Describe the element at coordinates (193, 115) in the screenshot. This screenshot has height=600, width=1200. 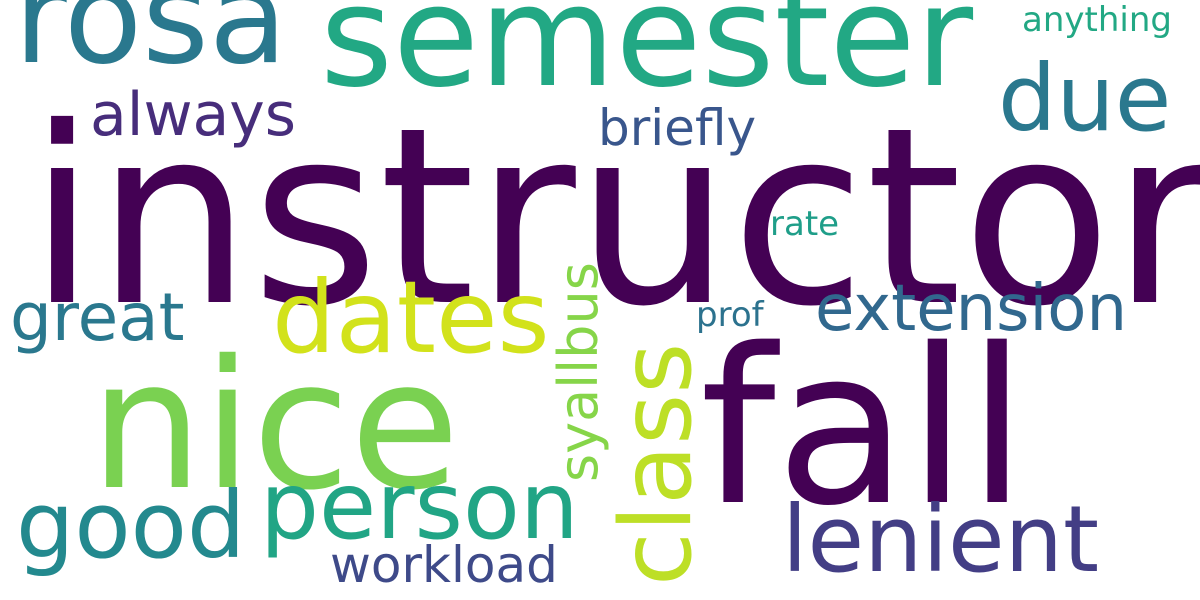
I see `word-always: always` at that location.